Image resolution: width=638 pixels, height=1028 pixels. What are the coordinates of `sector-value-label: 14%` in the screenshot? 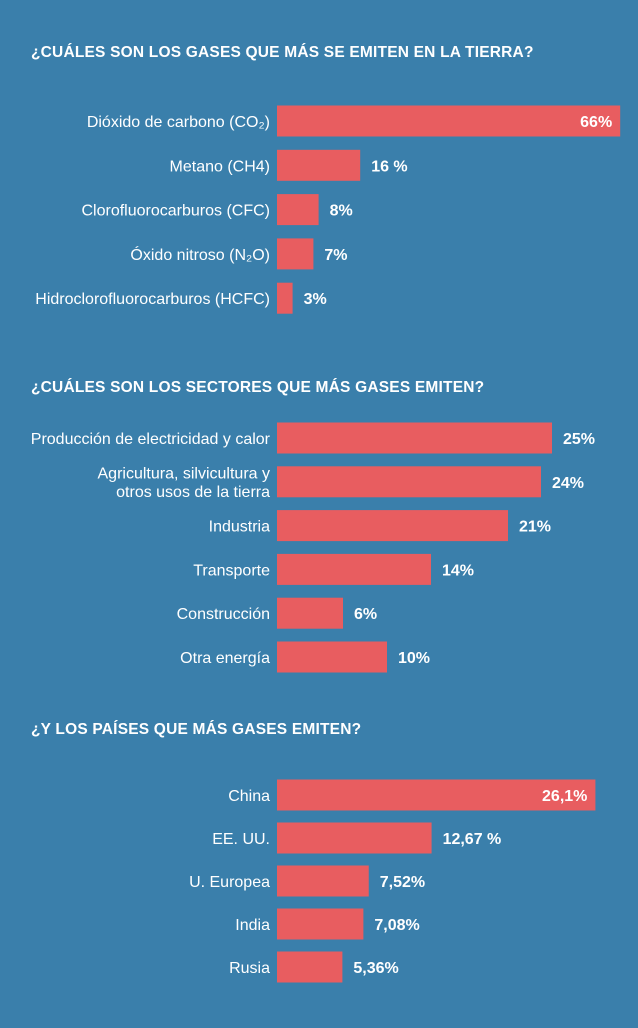 It's located at (458, 570).